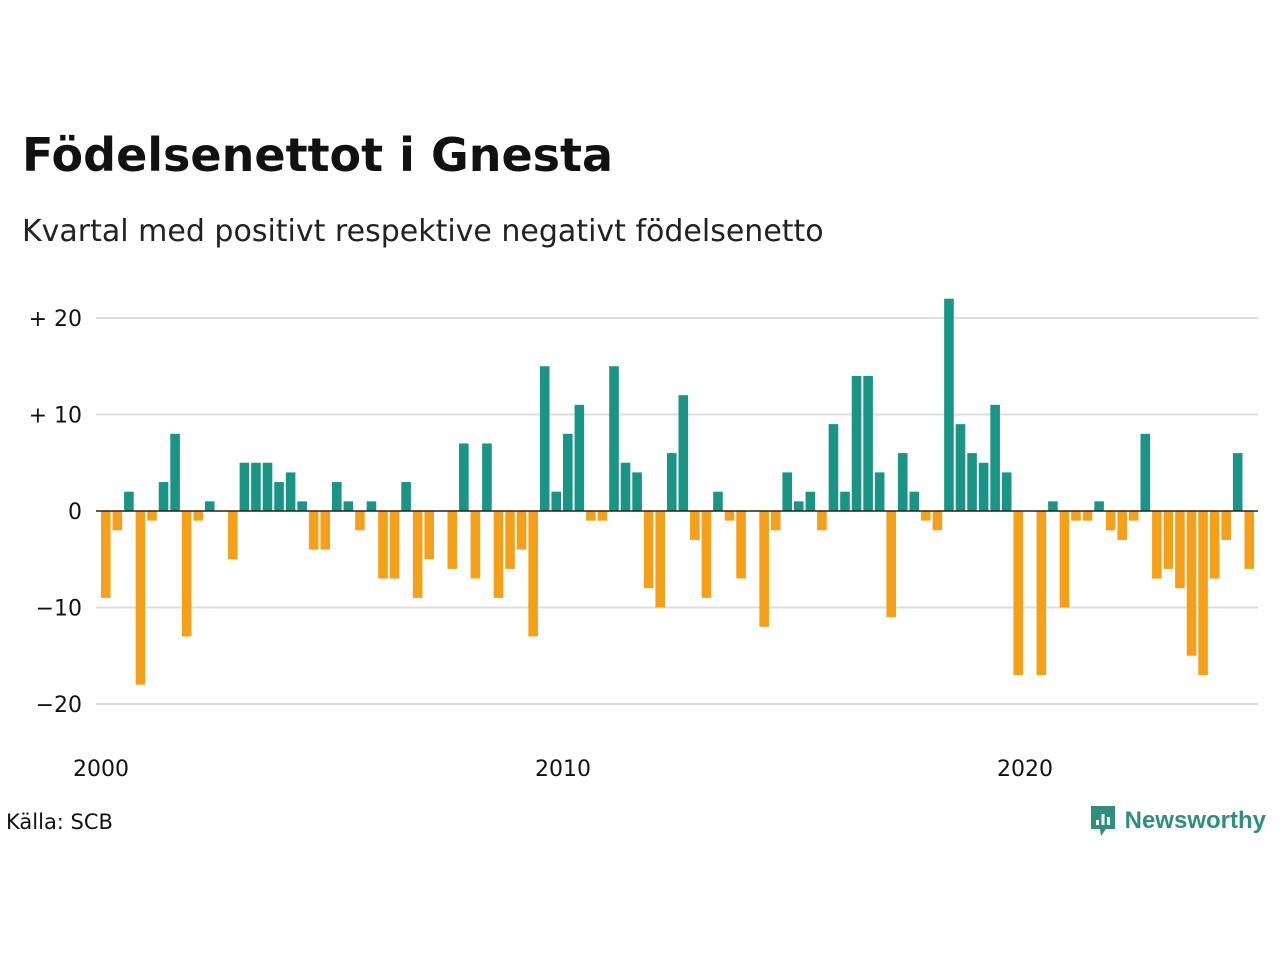  I want to click on y-tick-label: 0, so click(75, 512).